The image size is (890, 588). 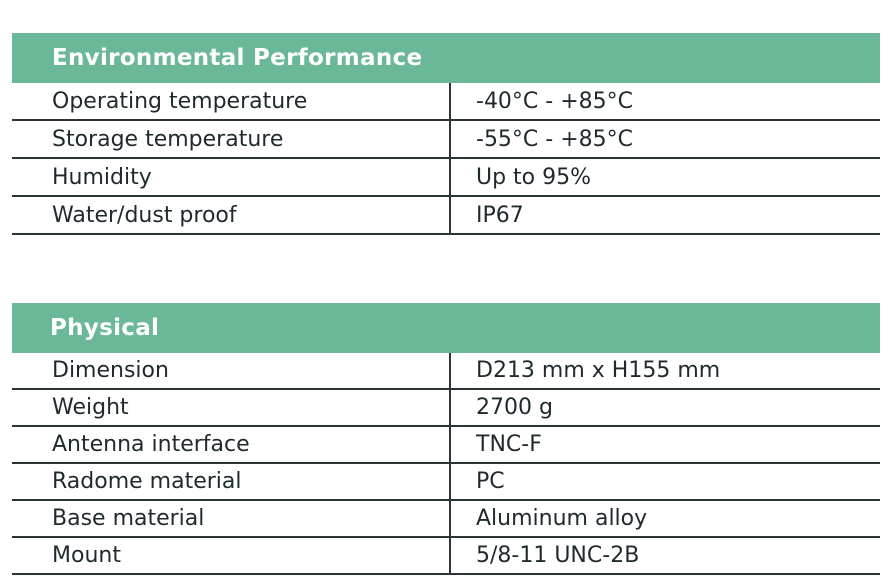 What do you see at coordinates (231, 481) in the screenshot?
I see `spec-label: Radome material` at bounding box center [231, 481].